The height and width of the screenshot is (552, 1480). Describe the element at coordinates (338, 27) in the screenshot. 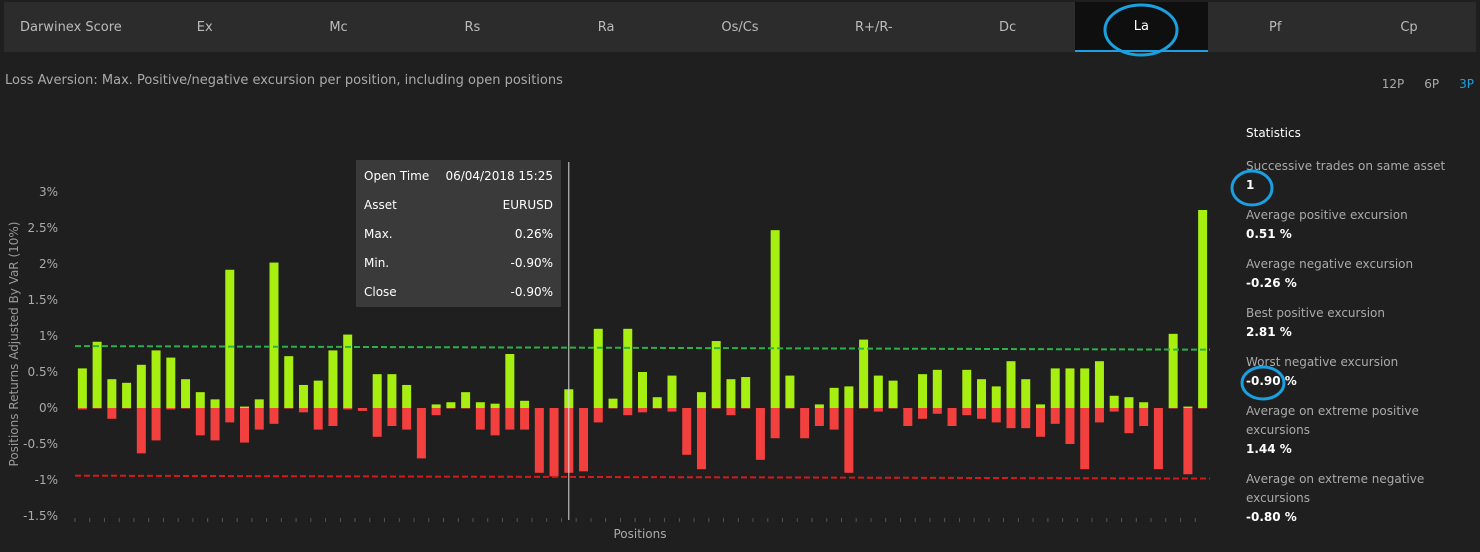

I see `tab: Mc` at that location.